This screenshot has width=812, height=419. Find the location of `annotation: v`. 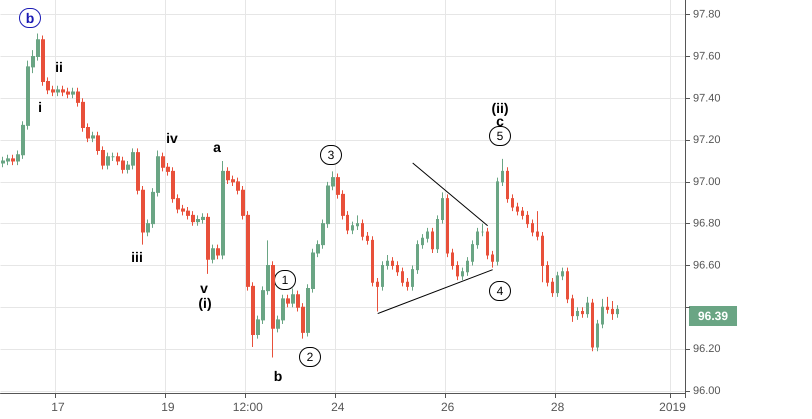

annotation: v is located at coordinates (204, 288).